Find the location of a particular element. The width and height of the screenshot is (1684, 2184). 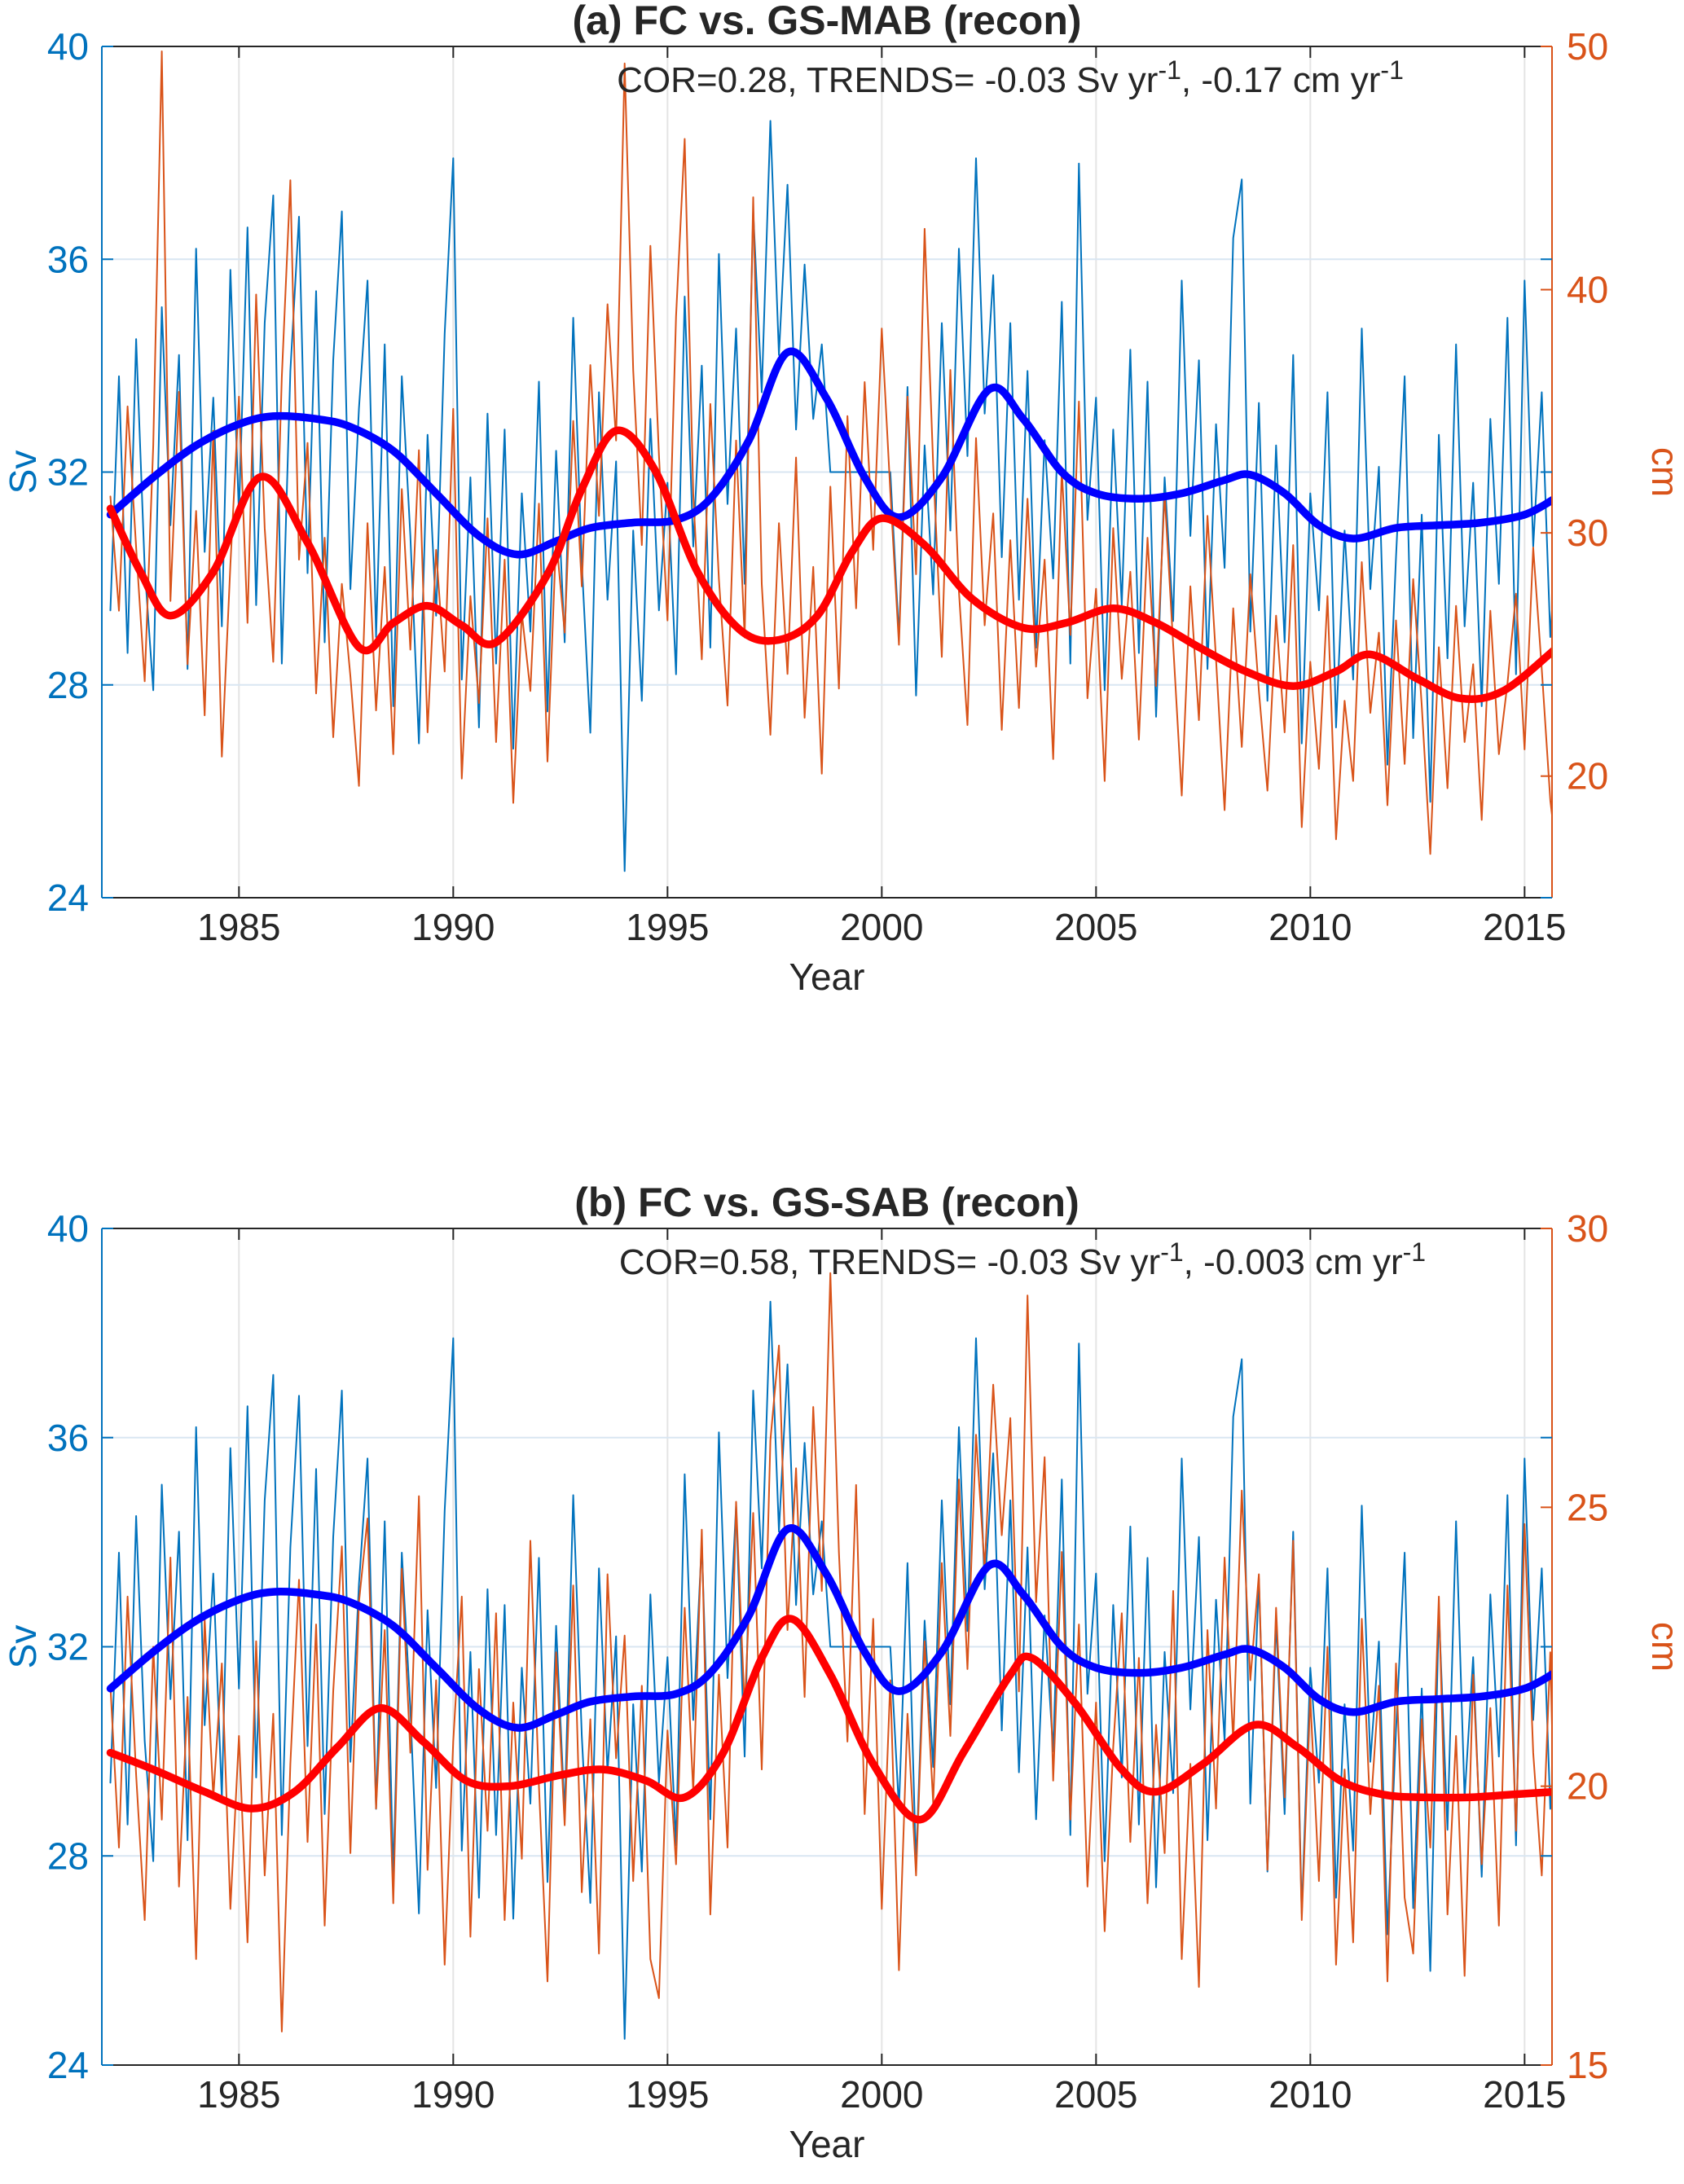

right-tick-label: 15 is located at coordinates (1587, 2065).